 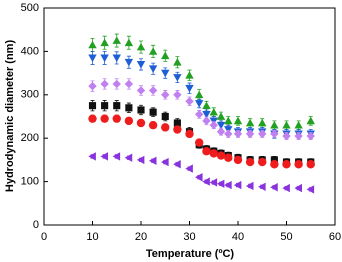 What do you see at coordinates (30, 138) in the screenshot?
I see `y-tick-label: 200` at bounding box center [30, 138].